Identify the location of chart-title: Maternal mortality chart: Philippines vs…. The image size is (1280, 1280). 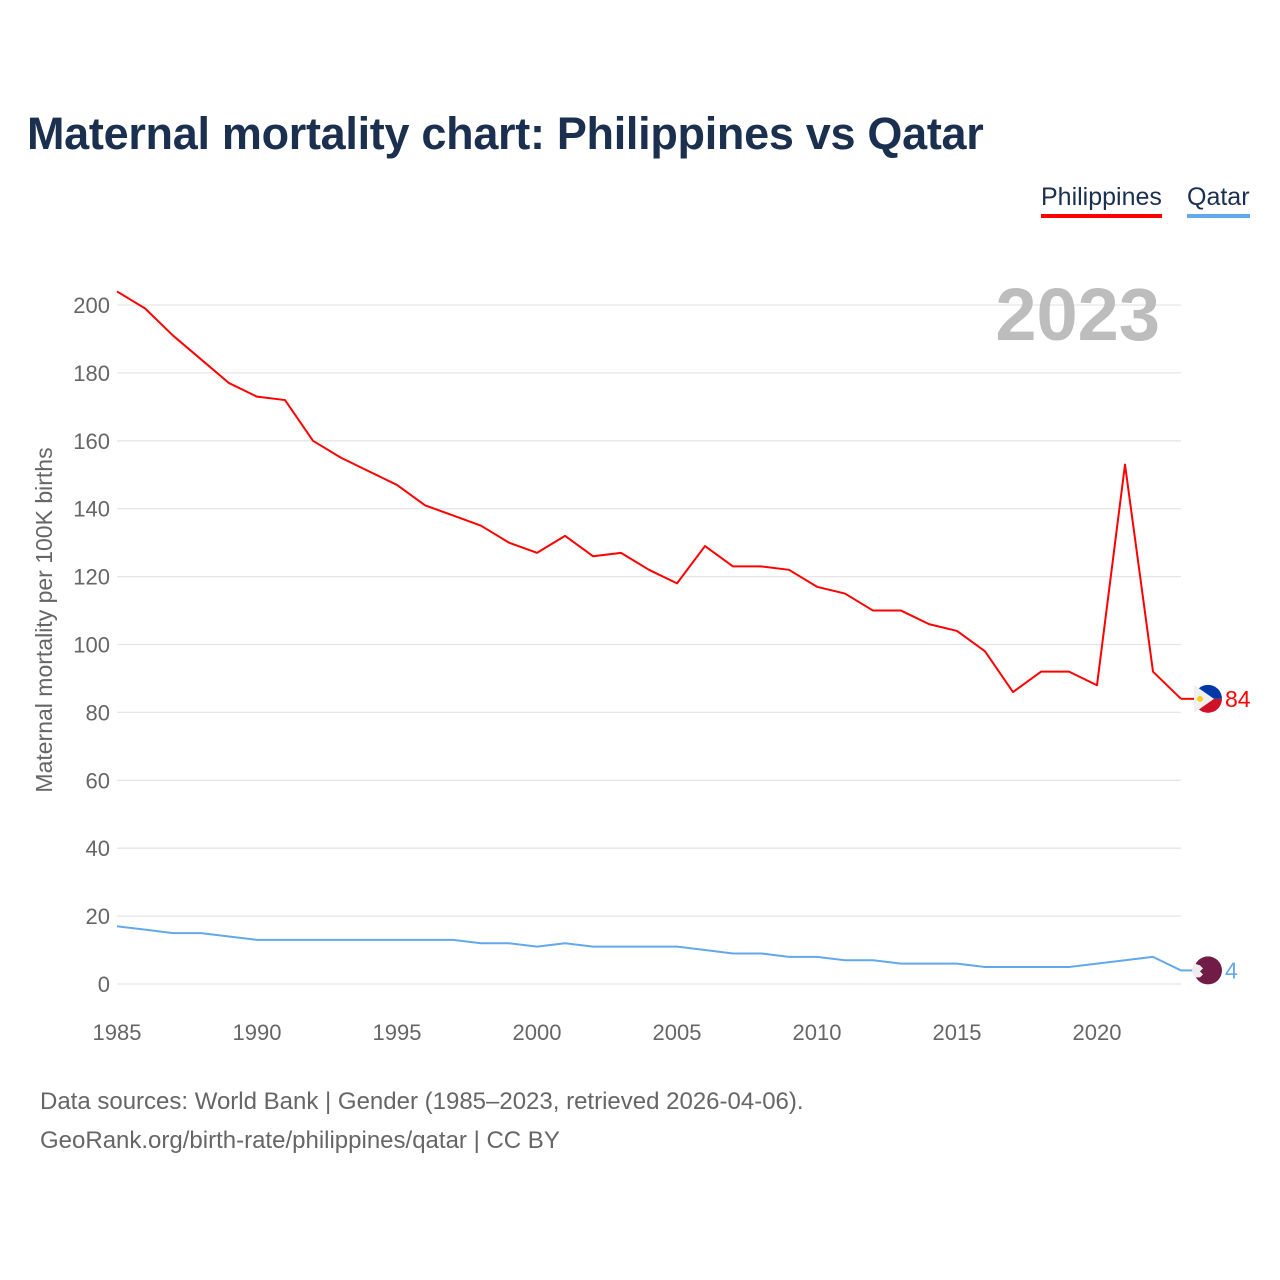
(505, 133).